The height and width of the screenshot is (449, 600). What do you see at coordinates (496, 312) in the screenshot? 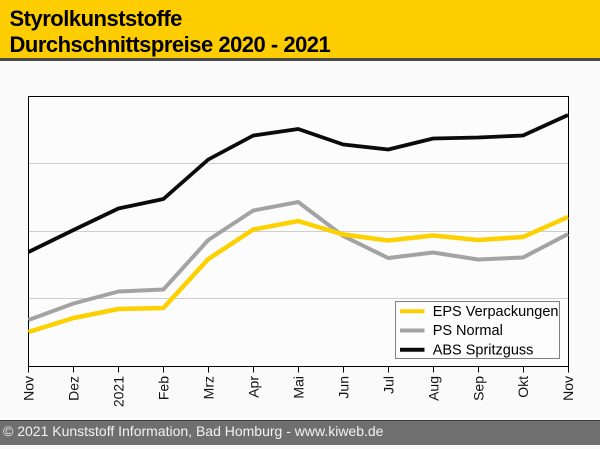
I see `svg-text: EPS Verpackungen` at bounding box center [496, 312].